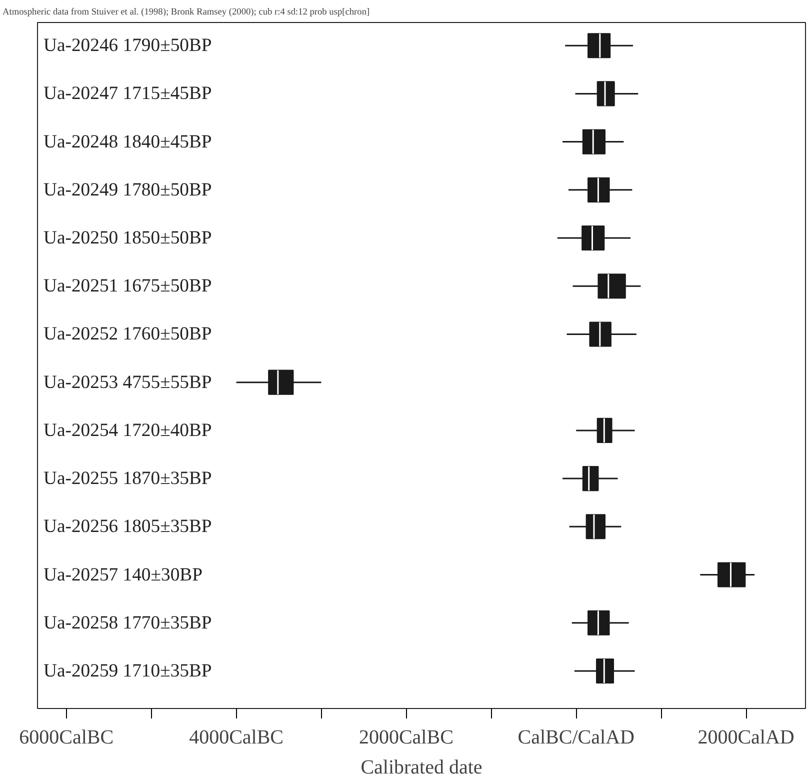 Image resolution: width=807 pixels, height=781 pixels. What do you see at coordinates (406, 737) in the screenshot?
I see `x-tick-label: 2000CalBC` at bounding box center [406, 737].